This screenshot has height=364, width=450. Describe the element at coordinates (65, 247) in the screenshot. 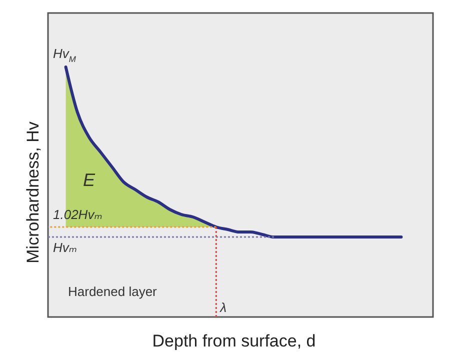

I see `ref-line-label: Hvₘ` at that location.